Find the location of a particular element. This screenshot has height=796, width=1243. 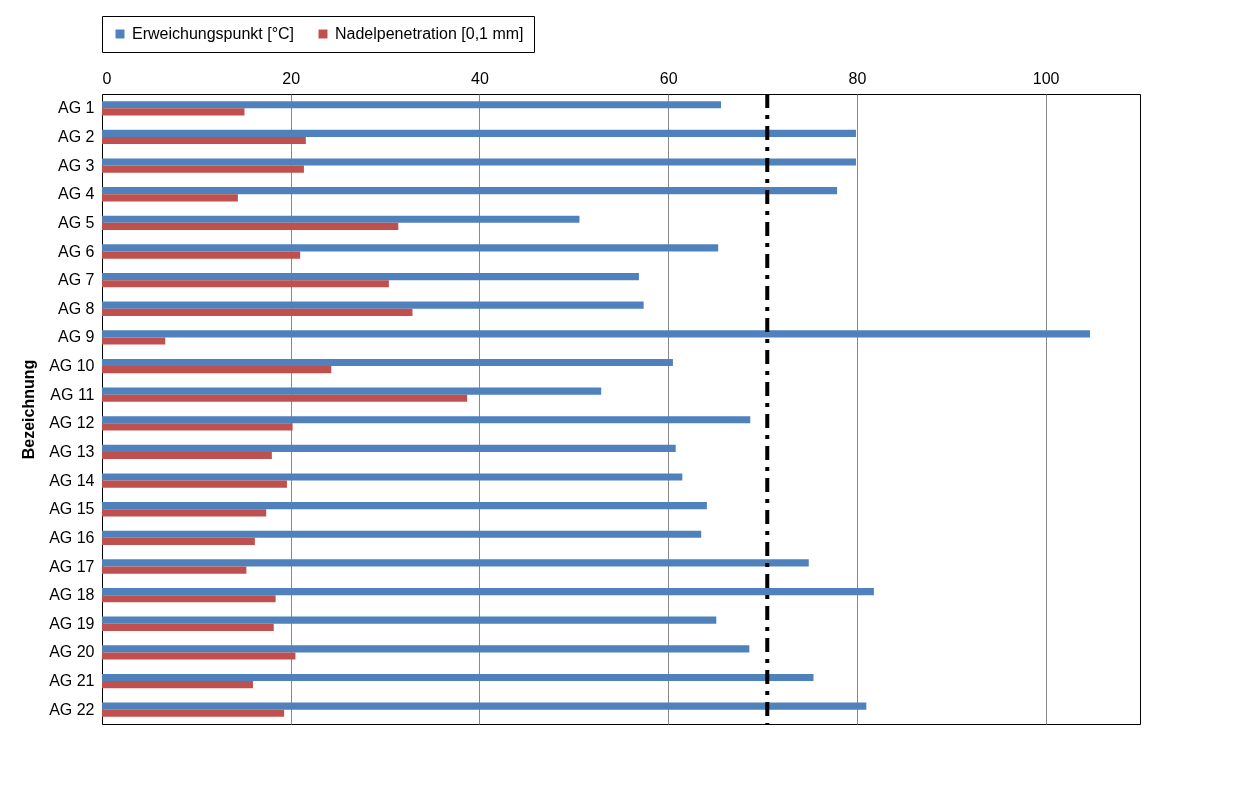

y-tick-label: AG 4 is located at coordinates (76, 194).